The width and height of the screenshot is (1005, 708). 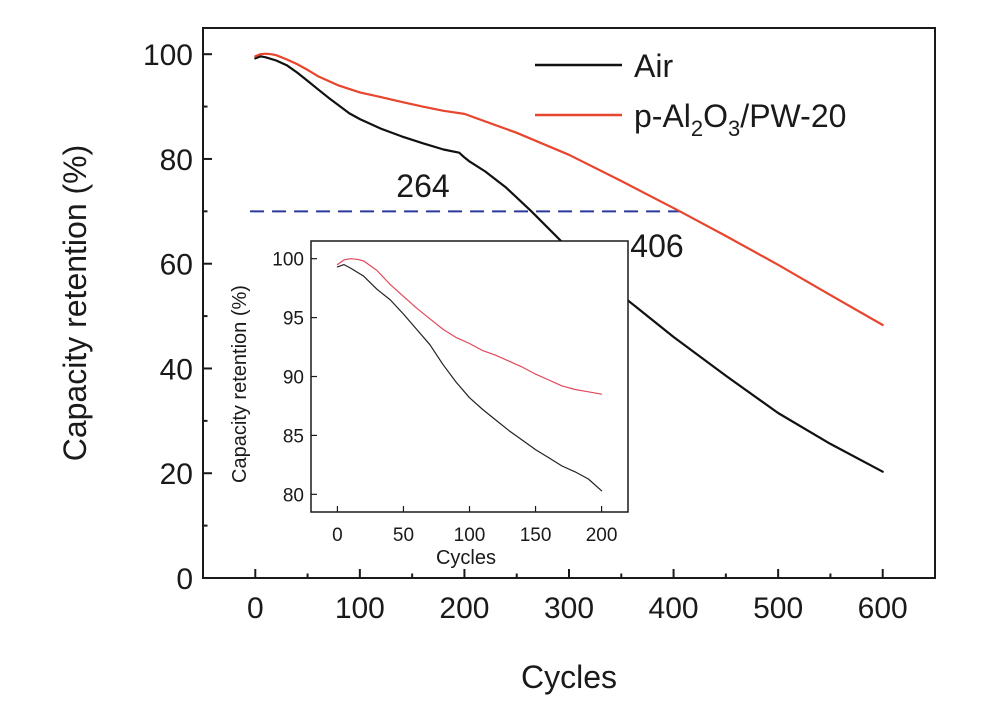 I want to click on main-x-tick-label: 200, so click(x=464, y=608).